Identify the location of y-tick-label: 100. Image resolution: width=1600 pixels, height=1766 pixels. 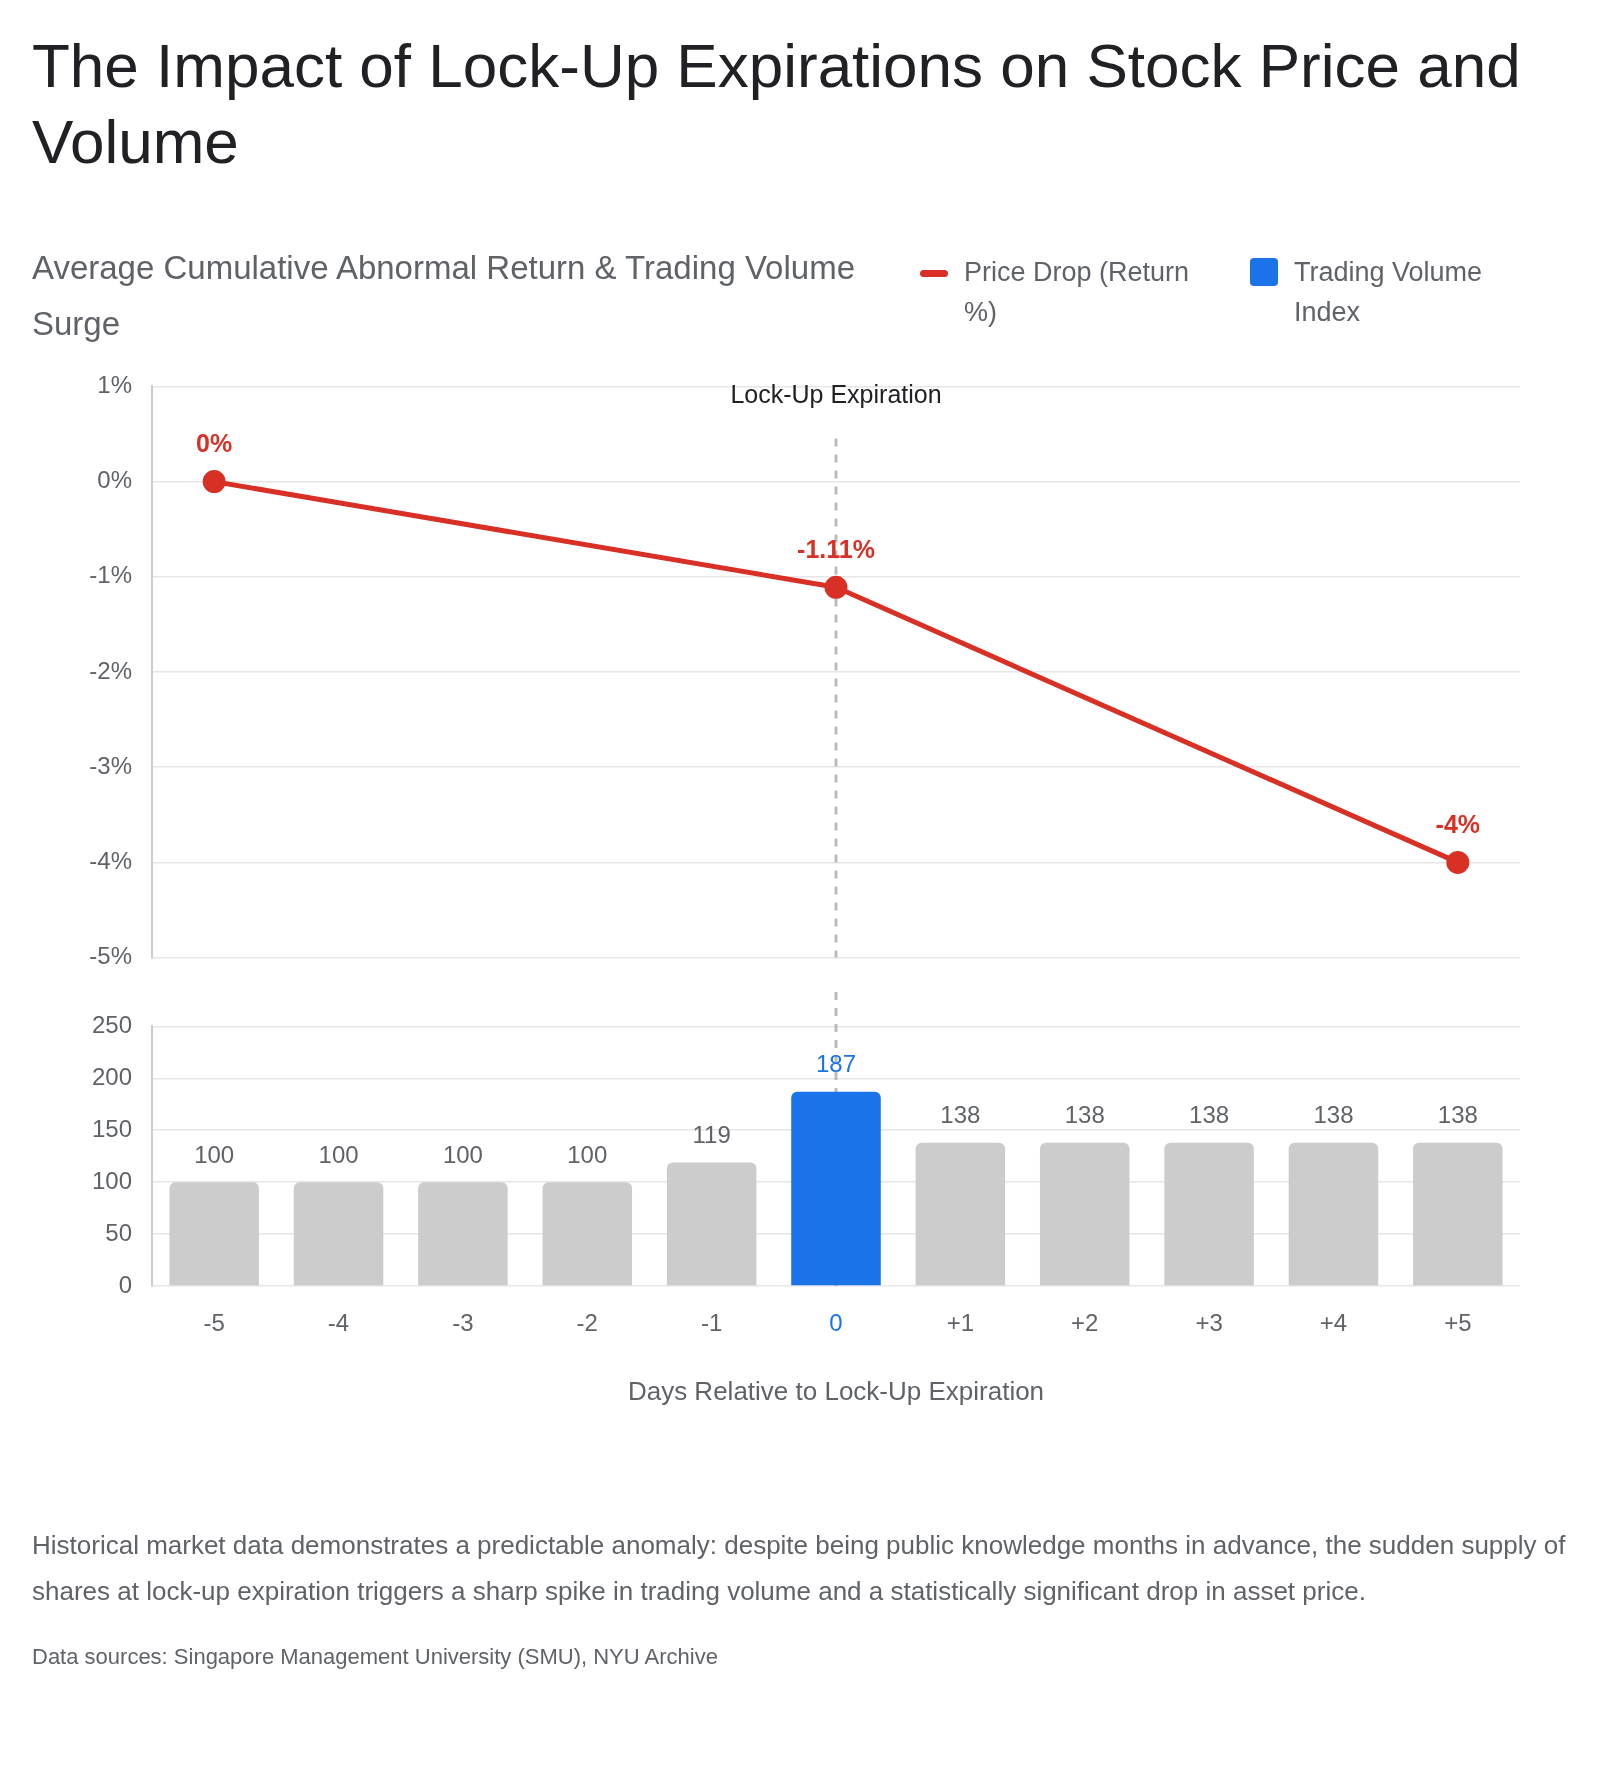
(111, 1180).